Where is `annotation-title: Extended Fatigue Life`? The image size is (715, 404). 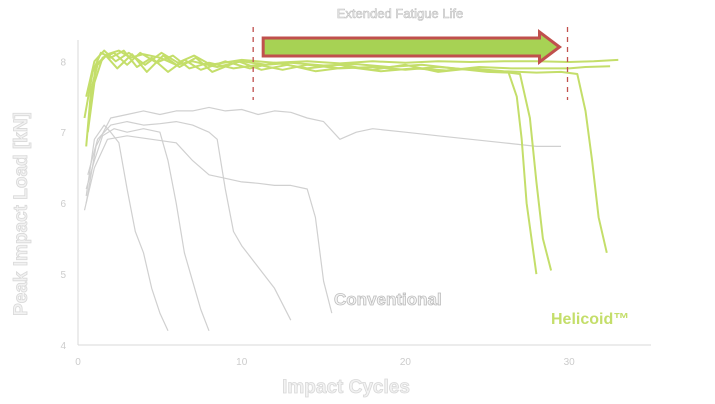
annotation-title: Extended Fatigue Life is located at coordinates (400, 13).